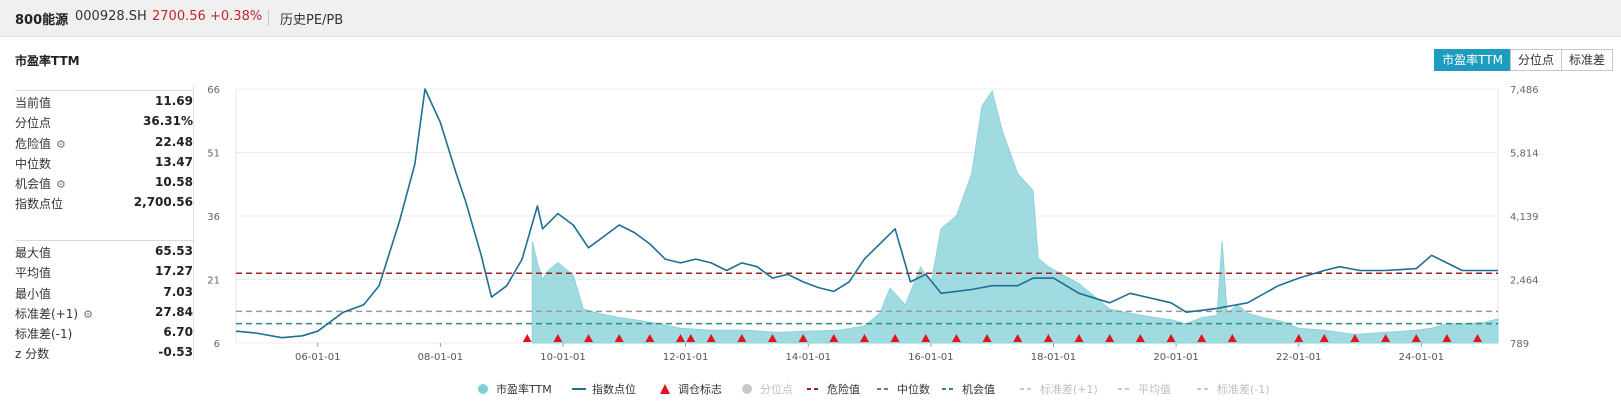 This screenshot has height=416, width=1621. What do you see at coordinates (776, 389) in the screenshot?
I see `legend-label: 分位点` at bounding box center [776, 389].